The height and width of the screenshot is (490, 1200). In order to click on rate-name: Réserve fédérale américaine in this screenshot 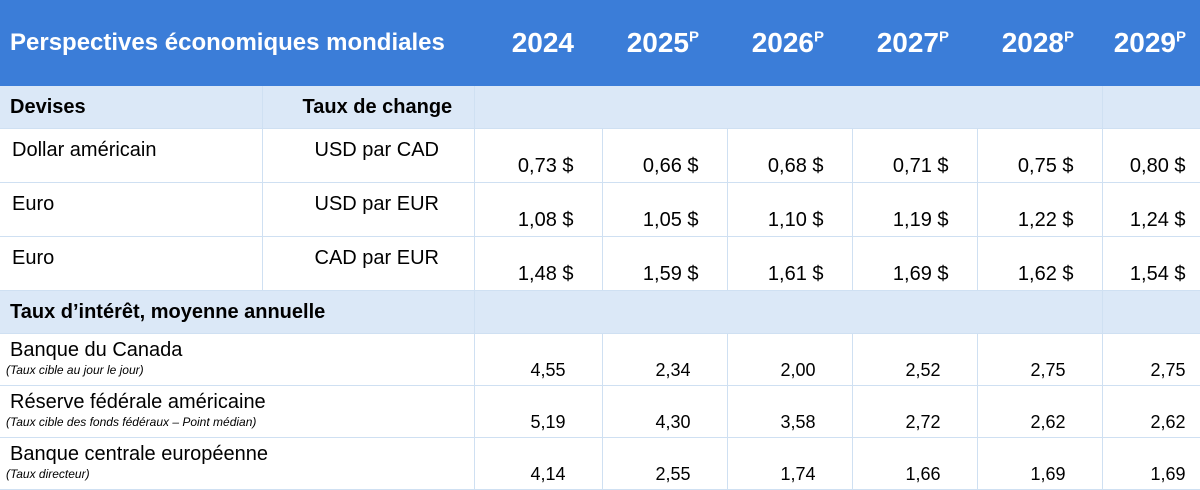, I will do `click(138, 402)`.